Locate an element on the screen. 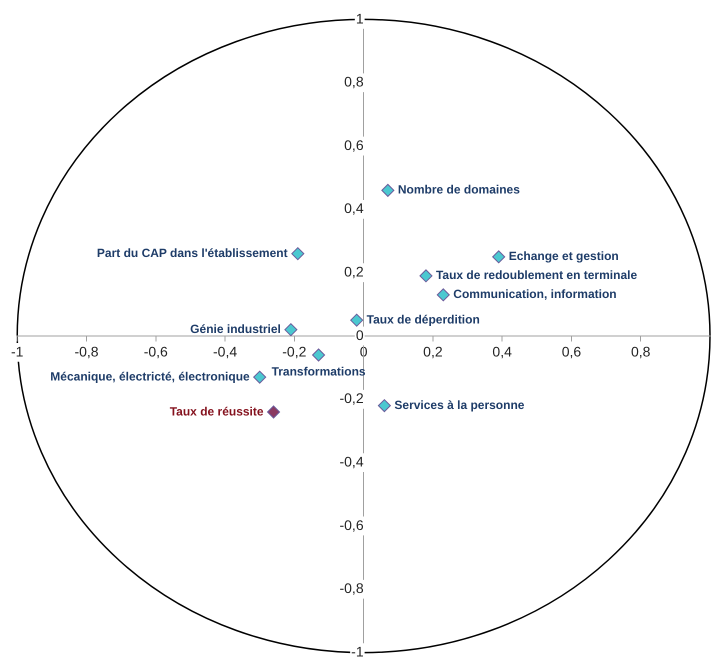  y-tick-label: 0,4 is located at coordinates (354, 208).